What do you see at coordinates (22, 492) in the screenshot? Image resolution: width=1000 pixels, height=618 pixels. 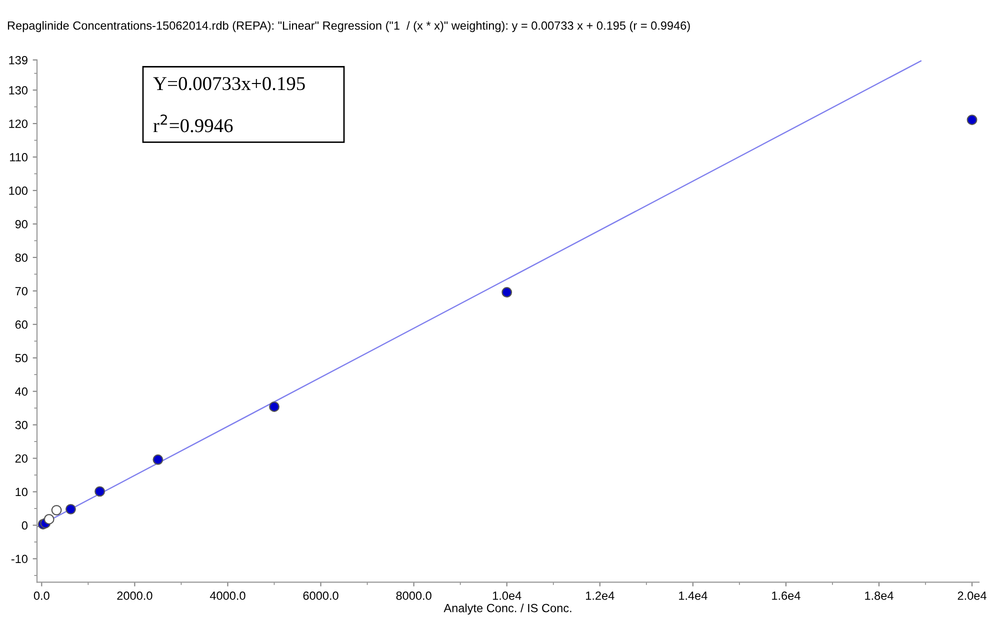 I see `y-tick-label: 10` at bounding box center [22, 492].